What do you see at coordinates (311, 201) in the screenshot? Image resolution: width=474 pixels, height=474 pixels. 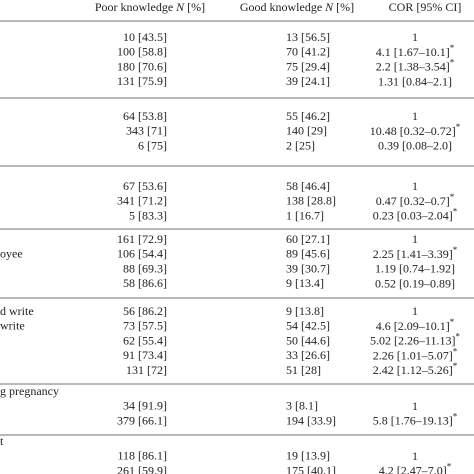 I see `good-knowledge-cell: 138 [28.8]` at bounding box center [311, 201].